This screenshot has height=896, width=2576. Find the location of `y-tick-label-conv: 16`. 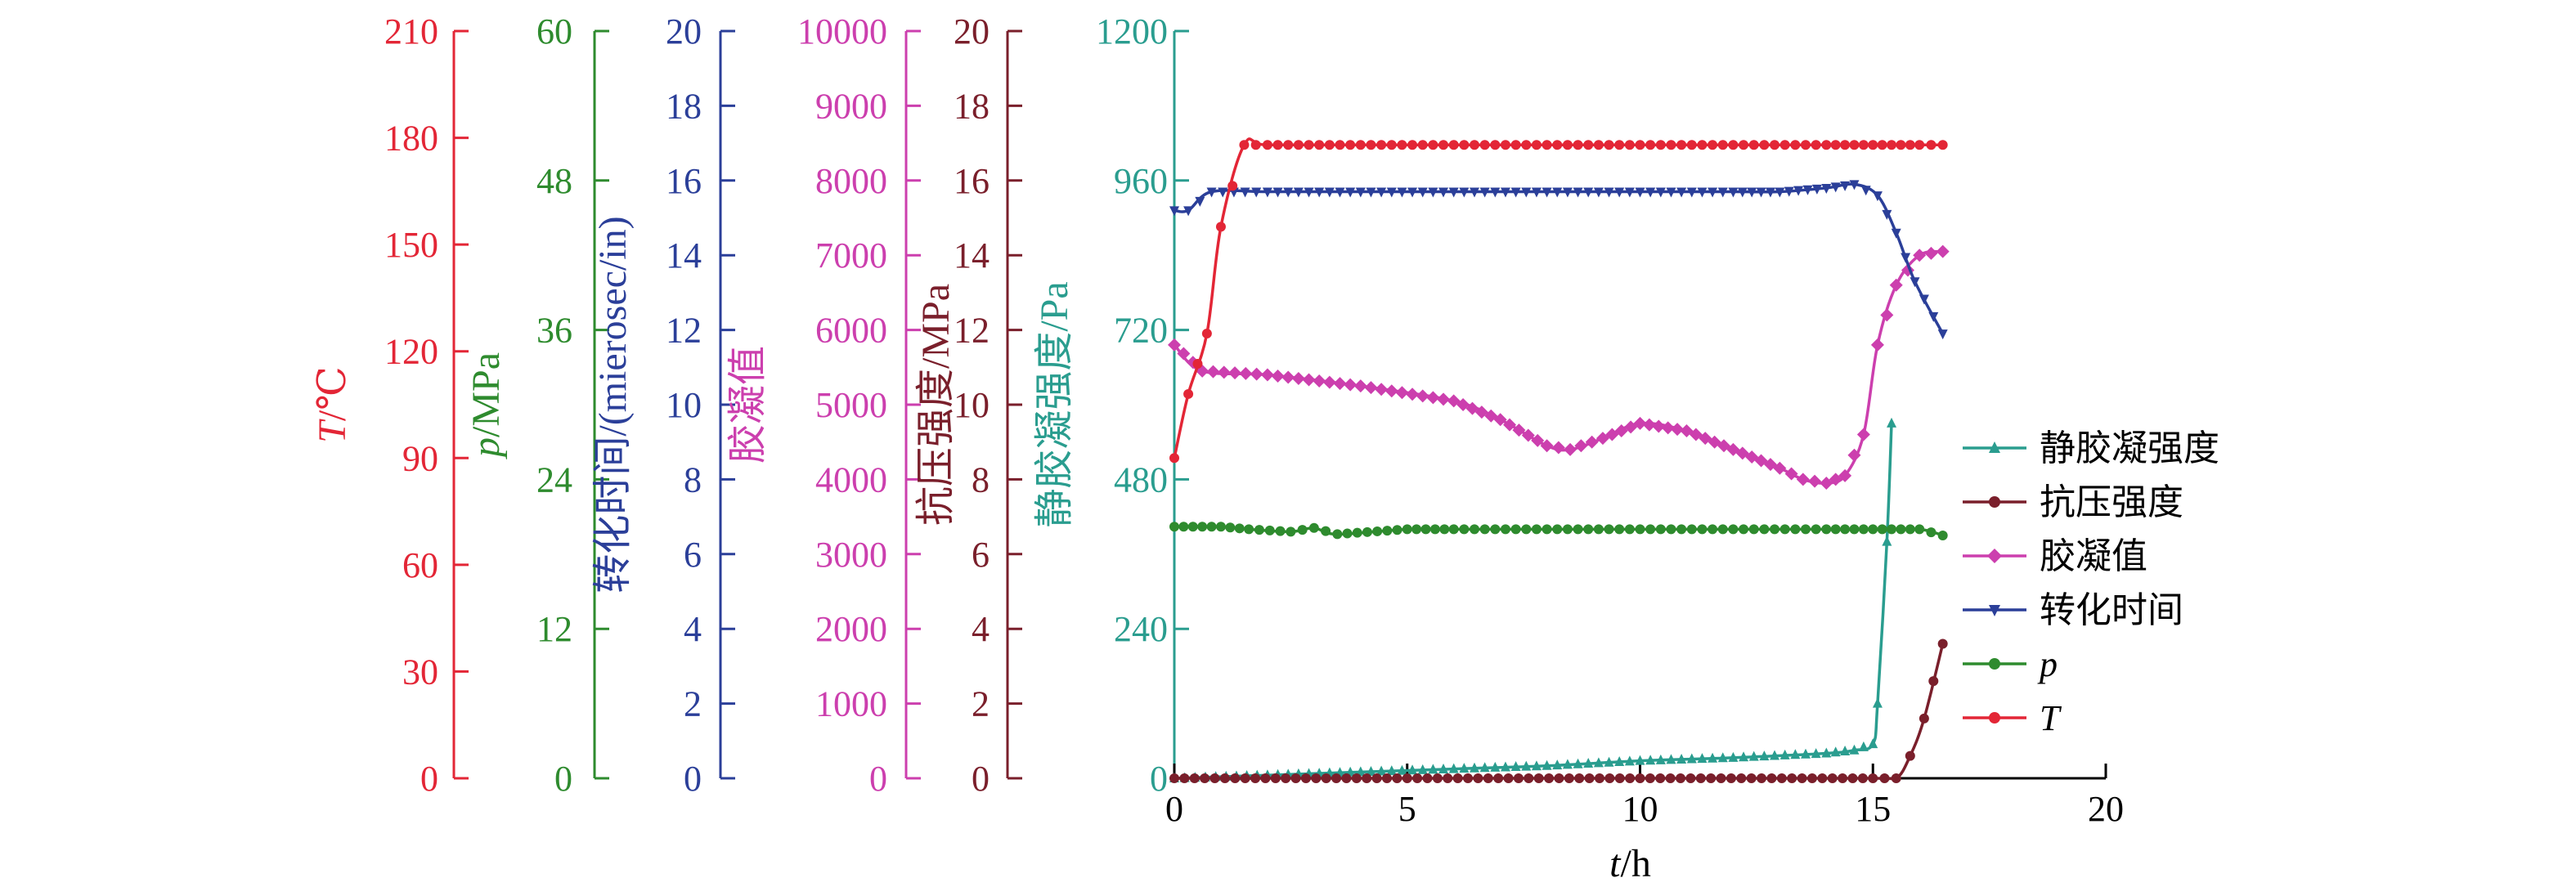

y-tick-label-conv: 16 is located at coordinates (684, 181).